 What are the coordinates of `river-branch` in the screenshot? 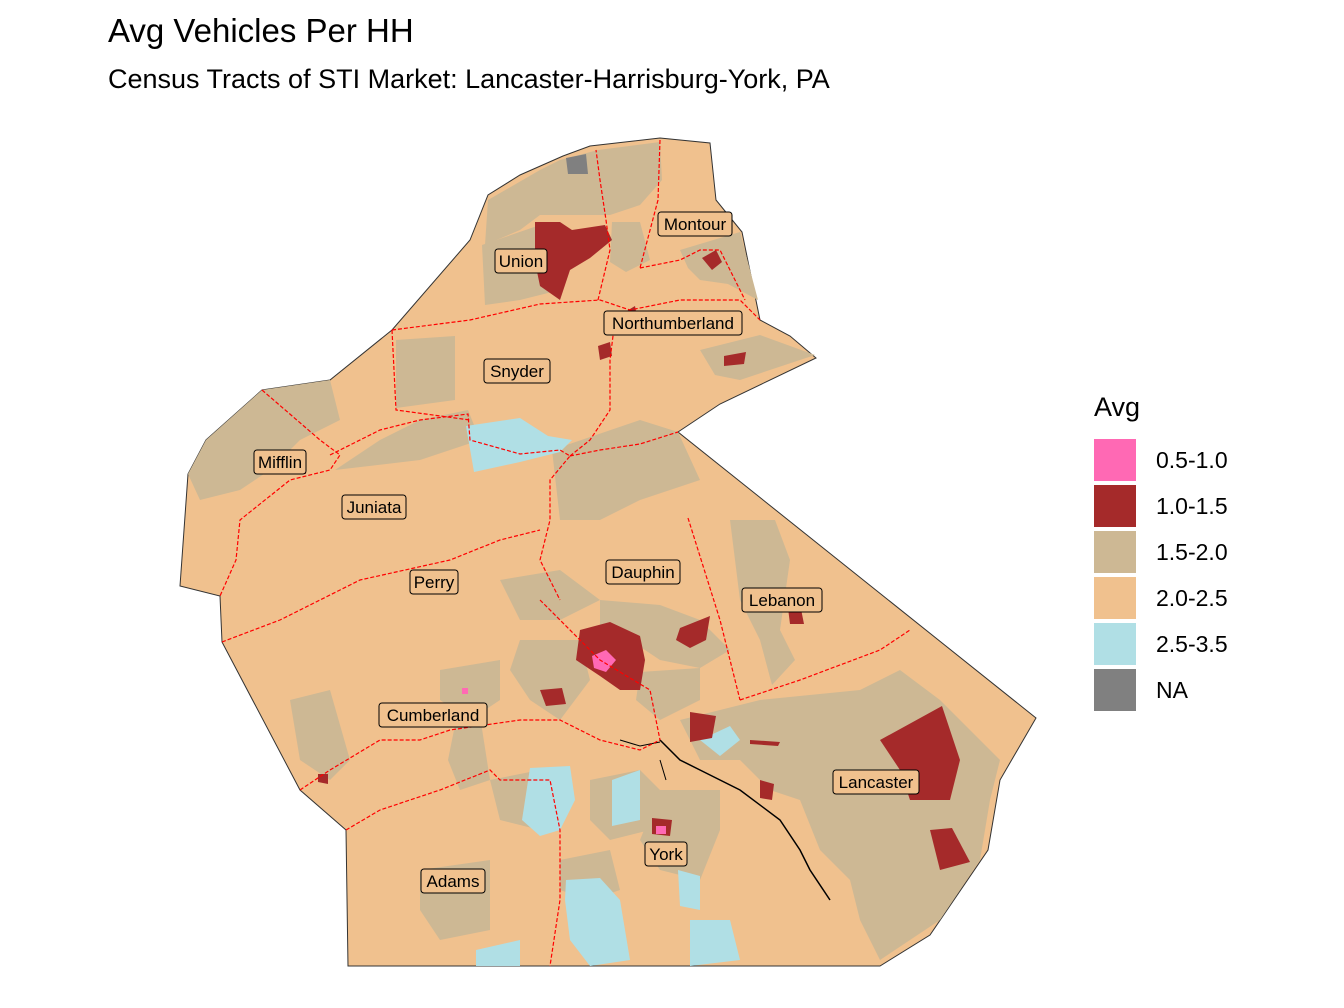 It's located at (643, 760).